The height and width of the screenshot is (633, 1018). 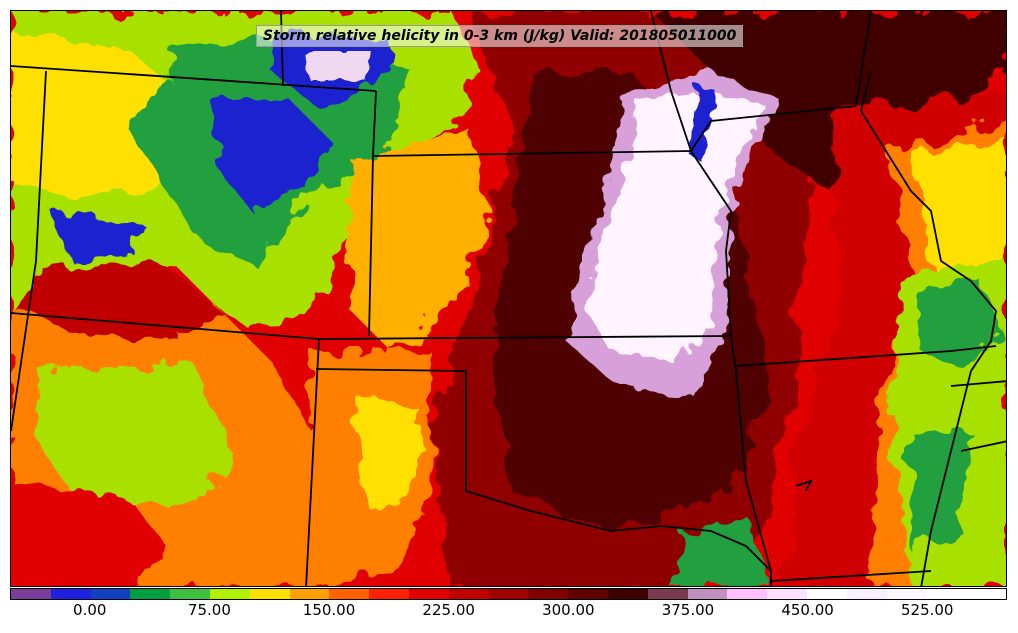 What do you see at coordinates (927, 610) in the screenshot?
I see `colorbar-tick-label: 525.00` at bounding box center [927, 610].